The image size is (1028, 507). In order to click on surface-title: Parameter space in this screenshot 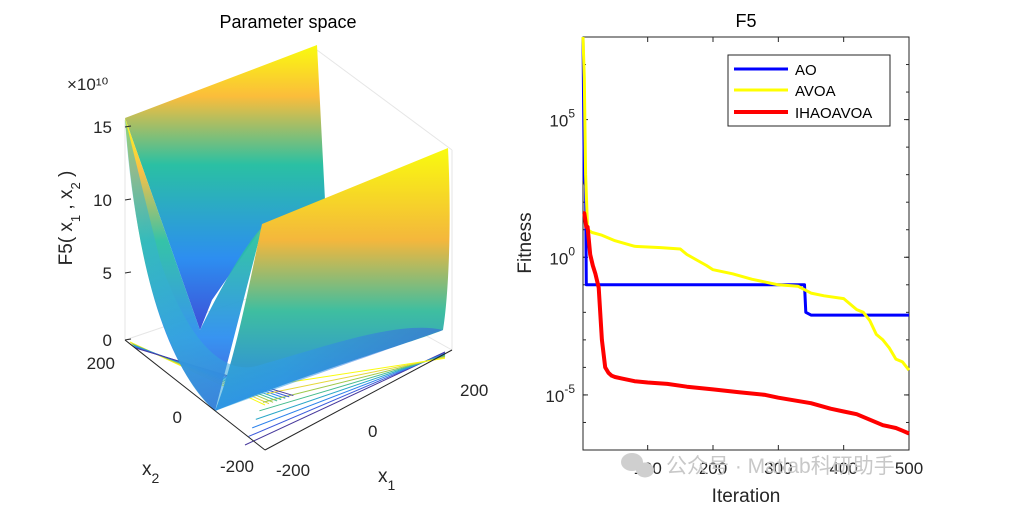, I will do `click(287, 22)`.